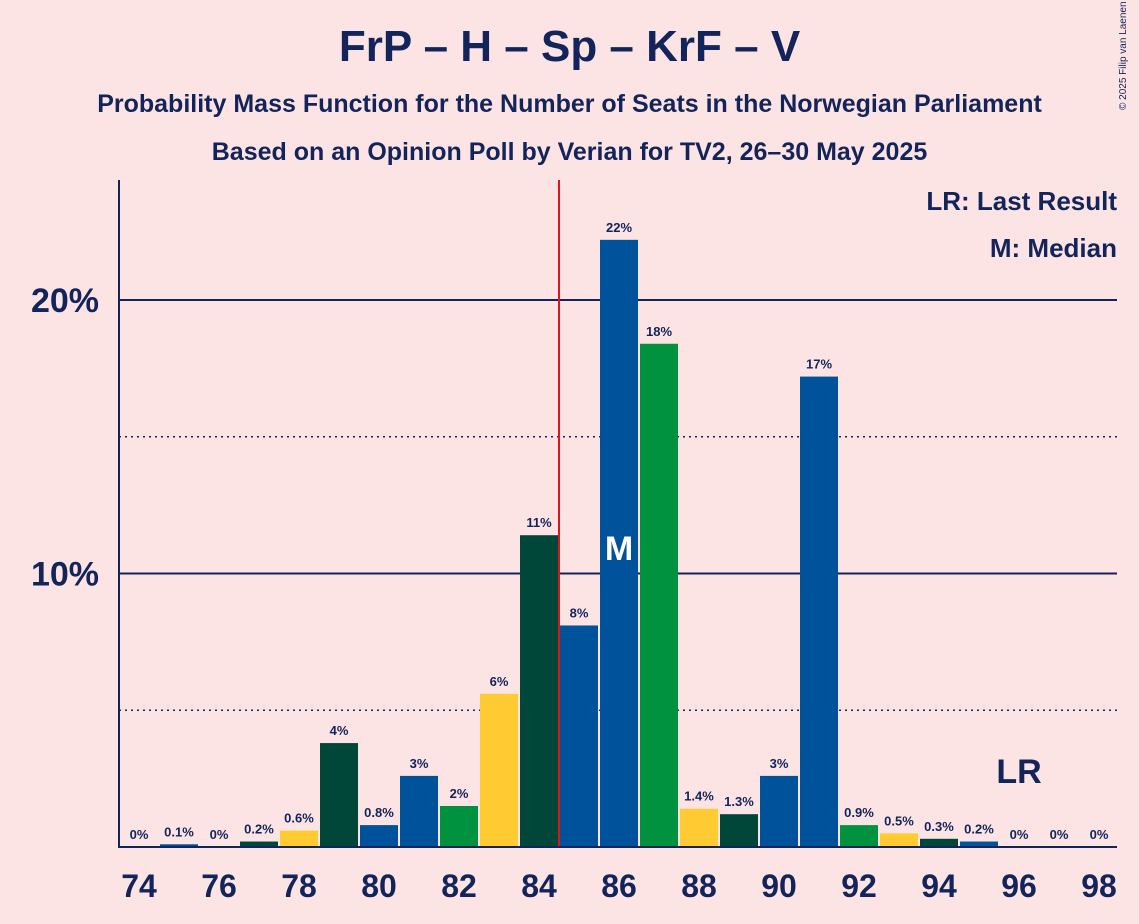 The height and width of the screenshot is (924, 1139). Describe the element at coordinates (939, 886) in the screenshot. I see `x-tick-label-94: 94` at that location.